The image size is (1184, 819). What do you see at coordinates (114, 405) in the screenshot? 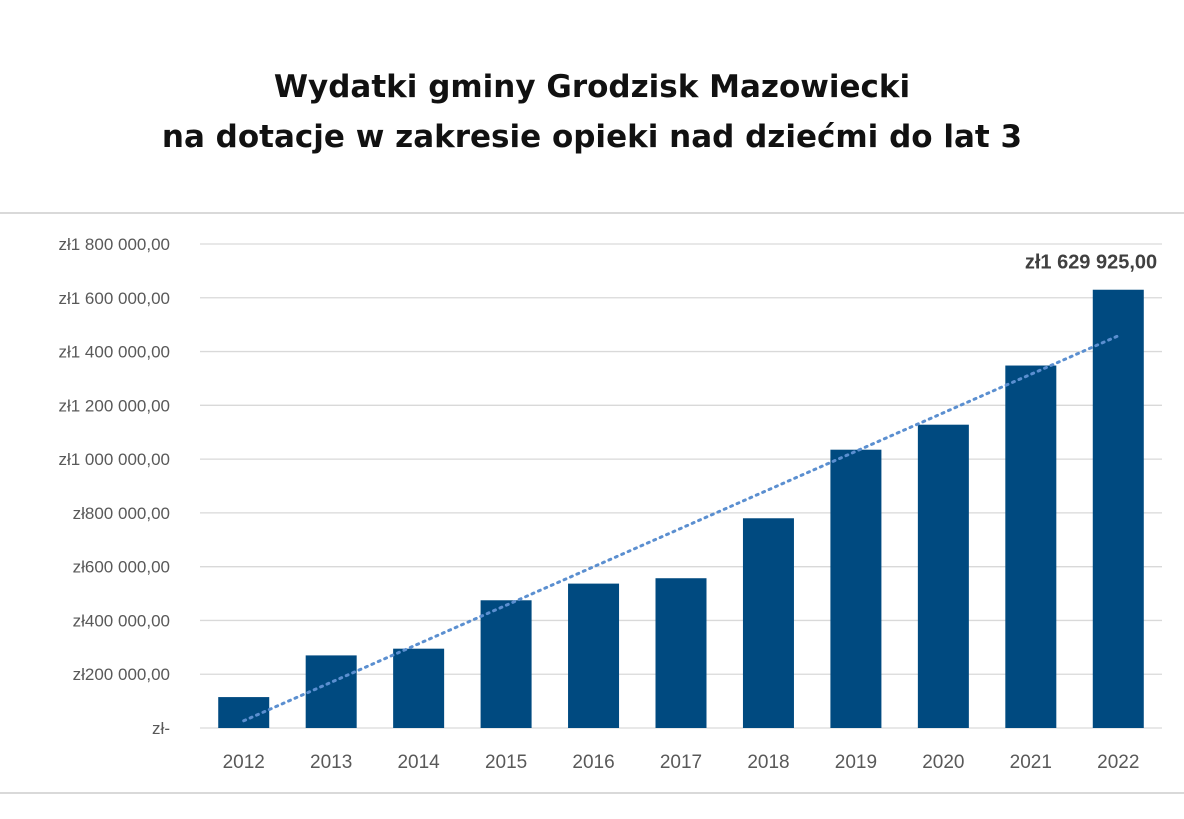
I see `y-tick-label: zł1 200 000,00` at bounding box center [114, 405].